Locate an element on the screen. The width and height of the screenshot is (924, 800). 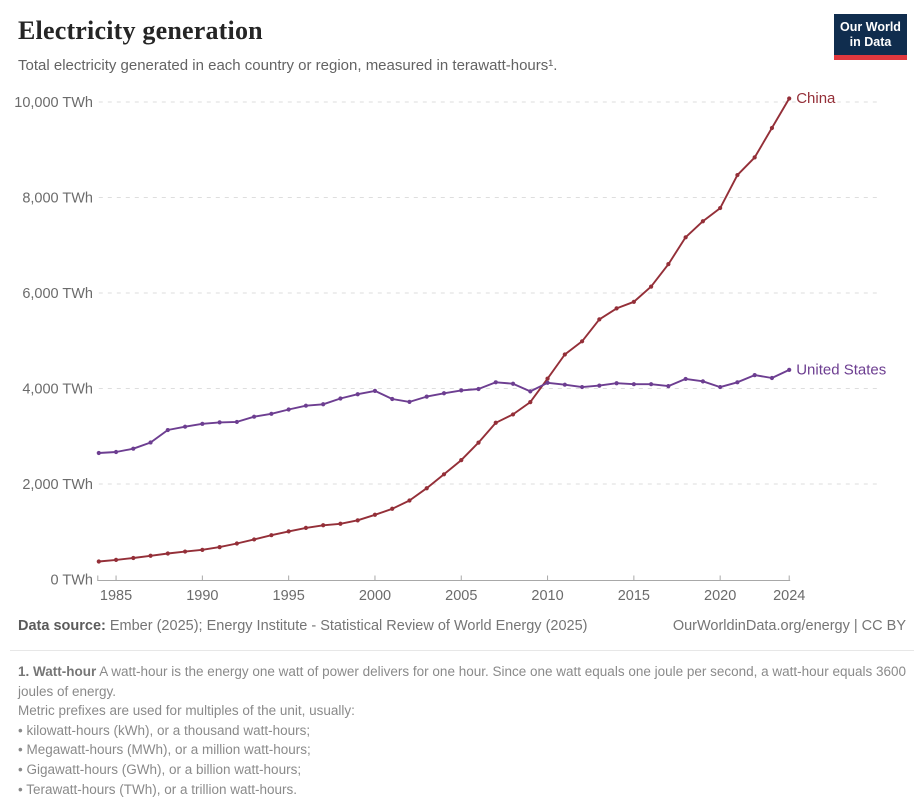
x-tick-label: 2024 is located at coordinates (789, 596).